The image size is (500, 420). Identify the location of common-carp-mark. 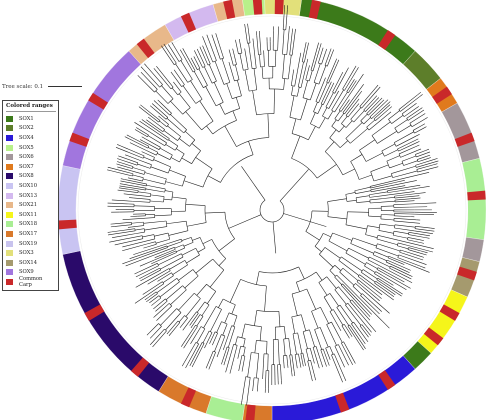
(342, 402).